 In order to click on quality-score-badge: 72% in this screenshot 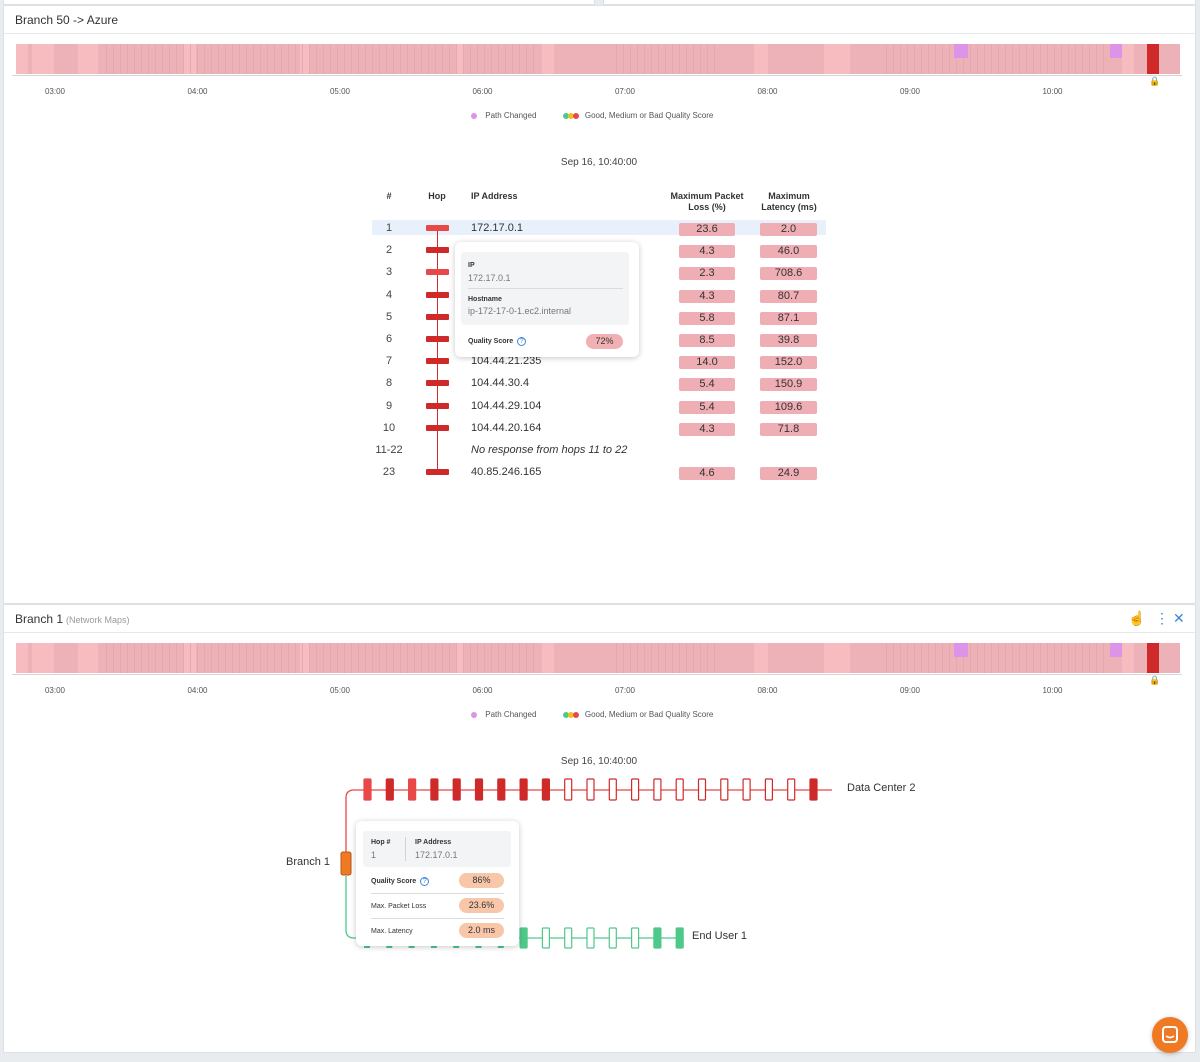, I will do `click(604, 341)`.